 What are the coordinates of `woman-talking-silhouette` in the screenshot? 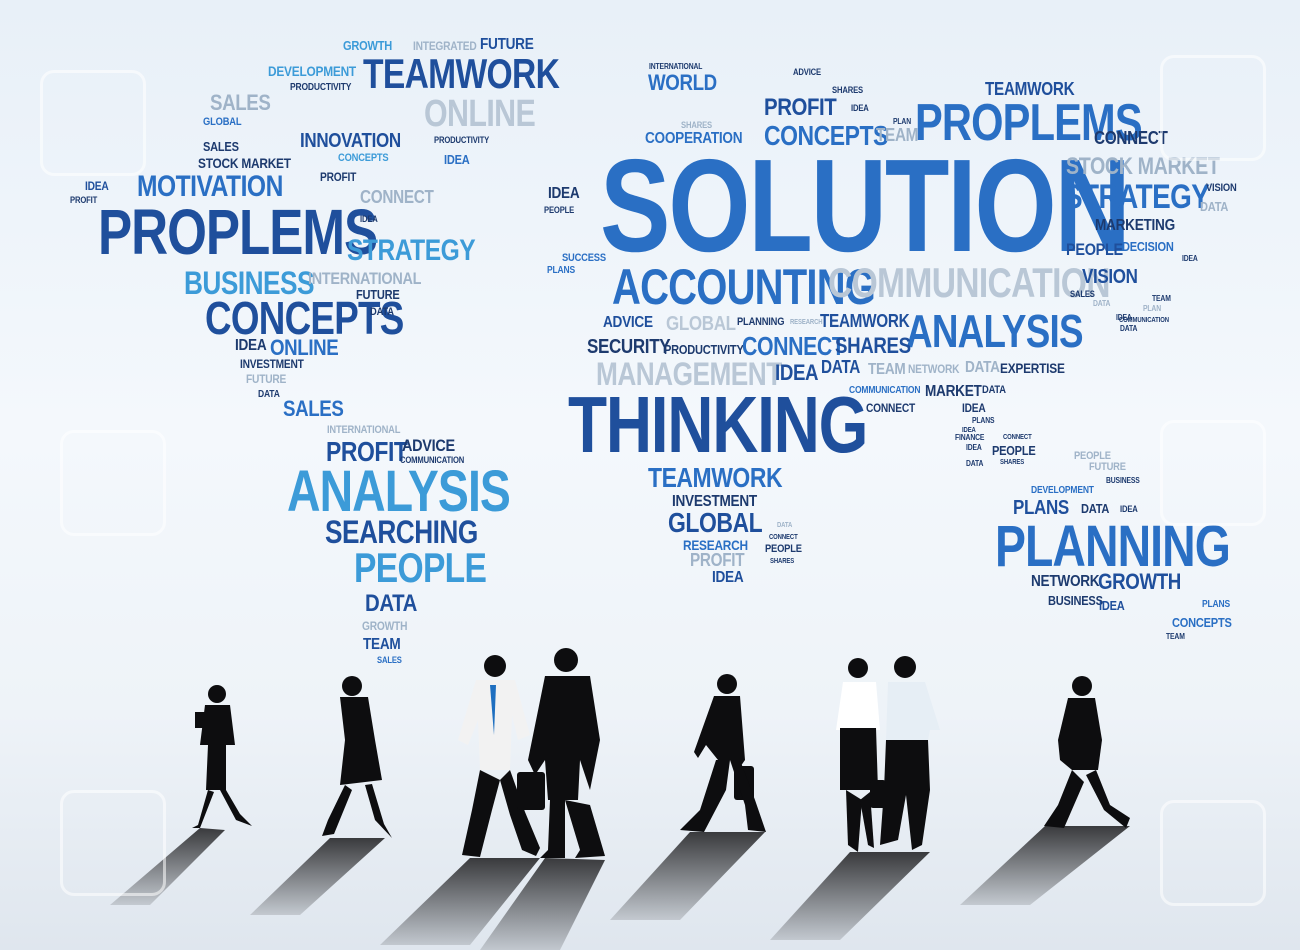 It's located at (858, 755).